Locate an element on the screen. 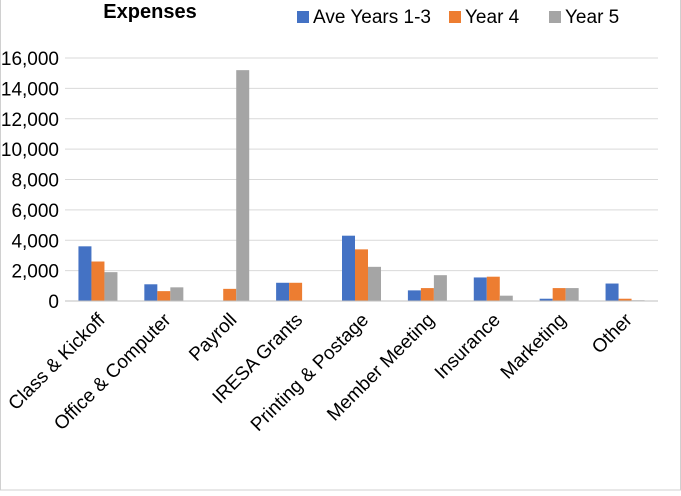  y-tick-label: 6,000 is located at coordinates (35, 211).